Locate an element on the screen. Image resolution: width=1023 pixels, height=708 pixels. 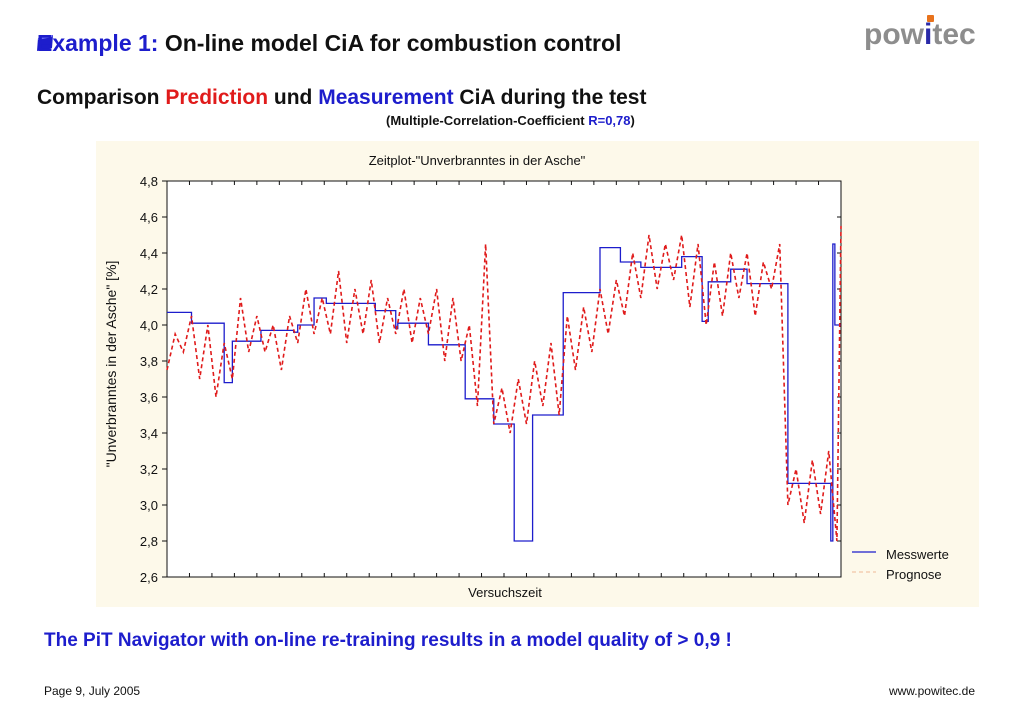
y-tick-label: 3,2 is located at coordinates (149, 469).